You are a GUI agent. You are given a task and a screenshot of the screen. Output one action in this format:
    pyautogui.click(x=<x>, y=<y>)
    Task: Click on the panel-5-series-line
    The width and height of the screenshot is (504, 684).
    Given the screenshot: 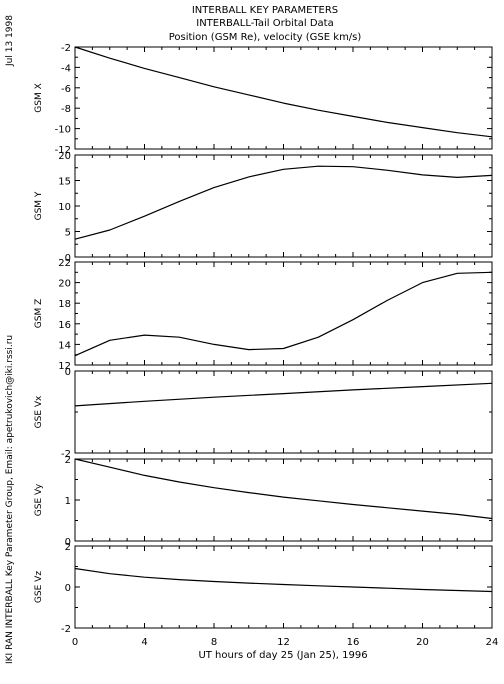 What is the action you would take?
    pyautogui.click(x=283, y=489)
    